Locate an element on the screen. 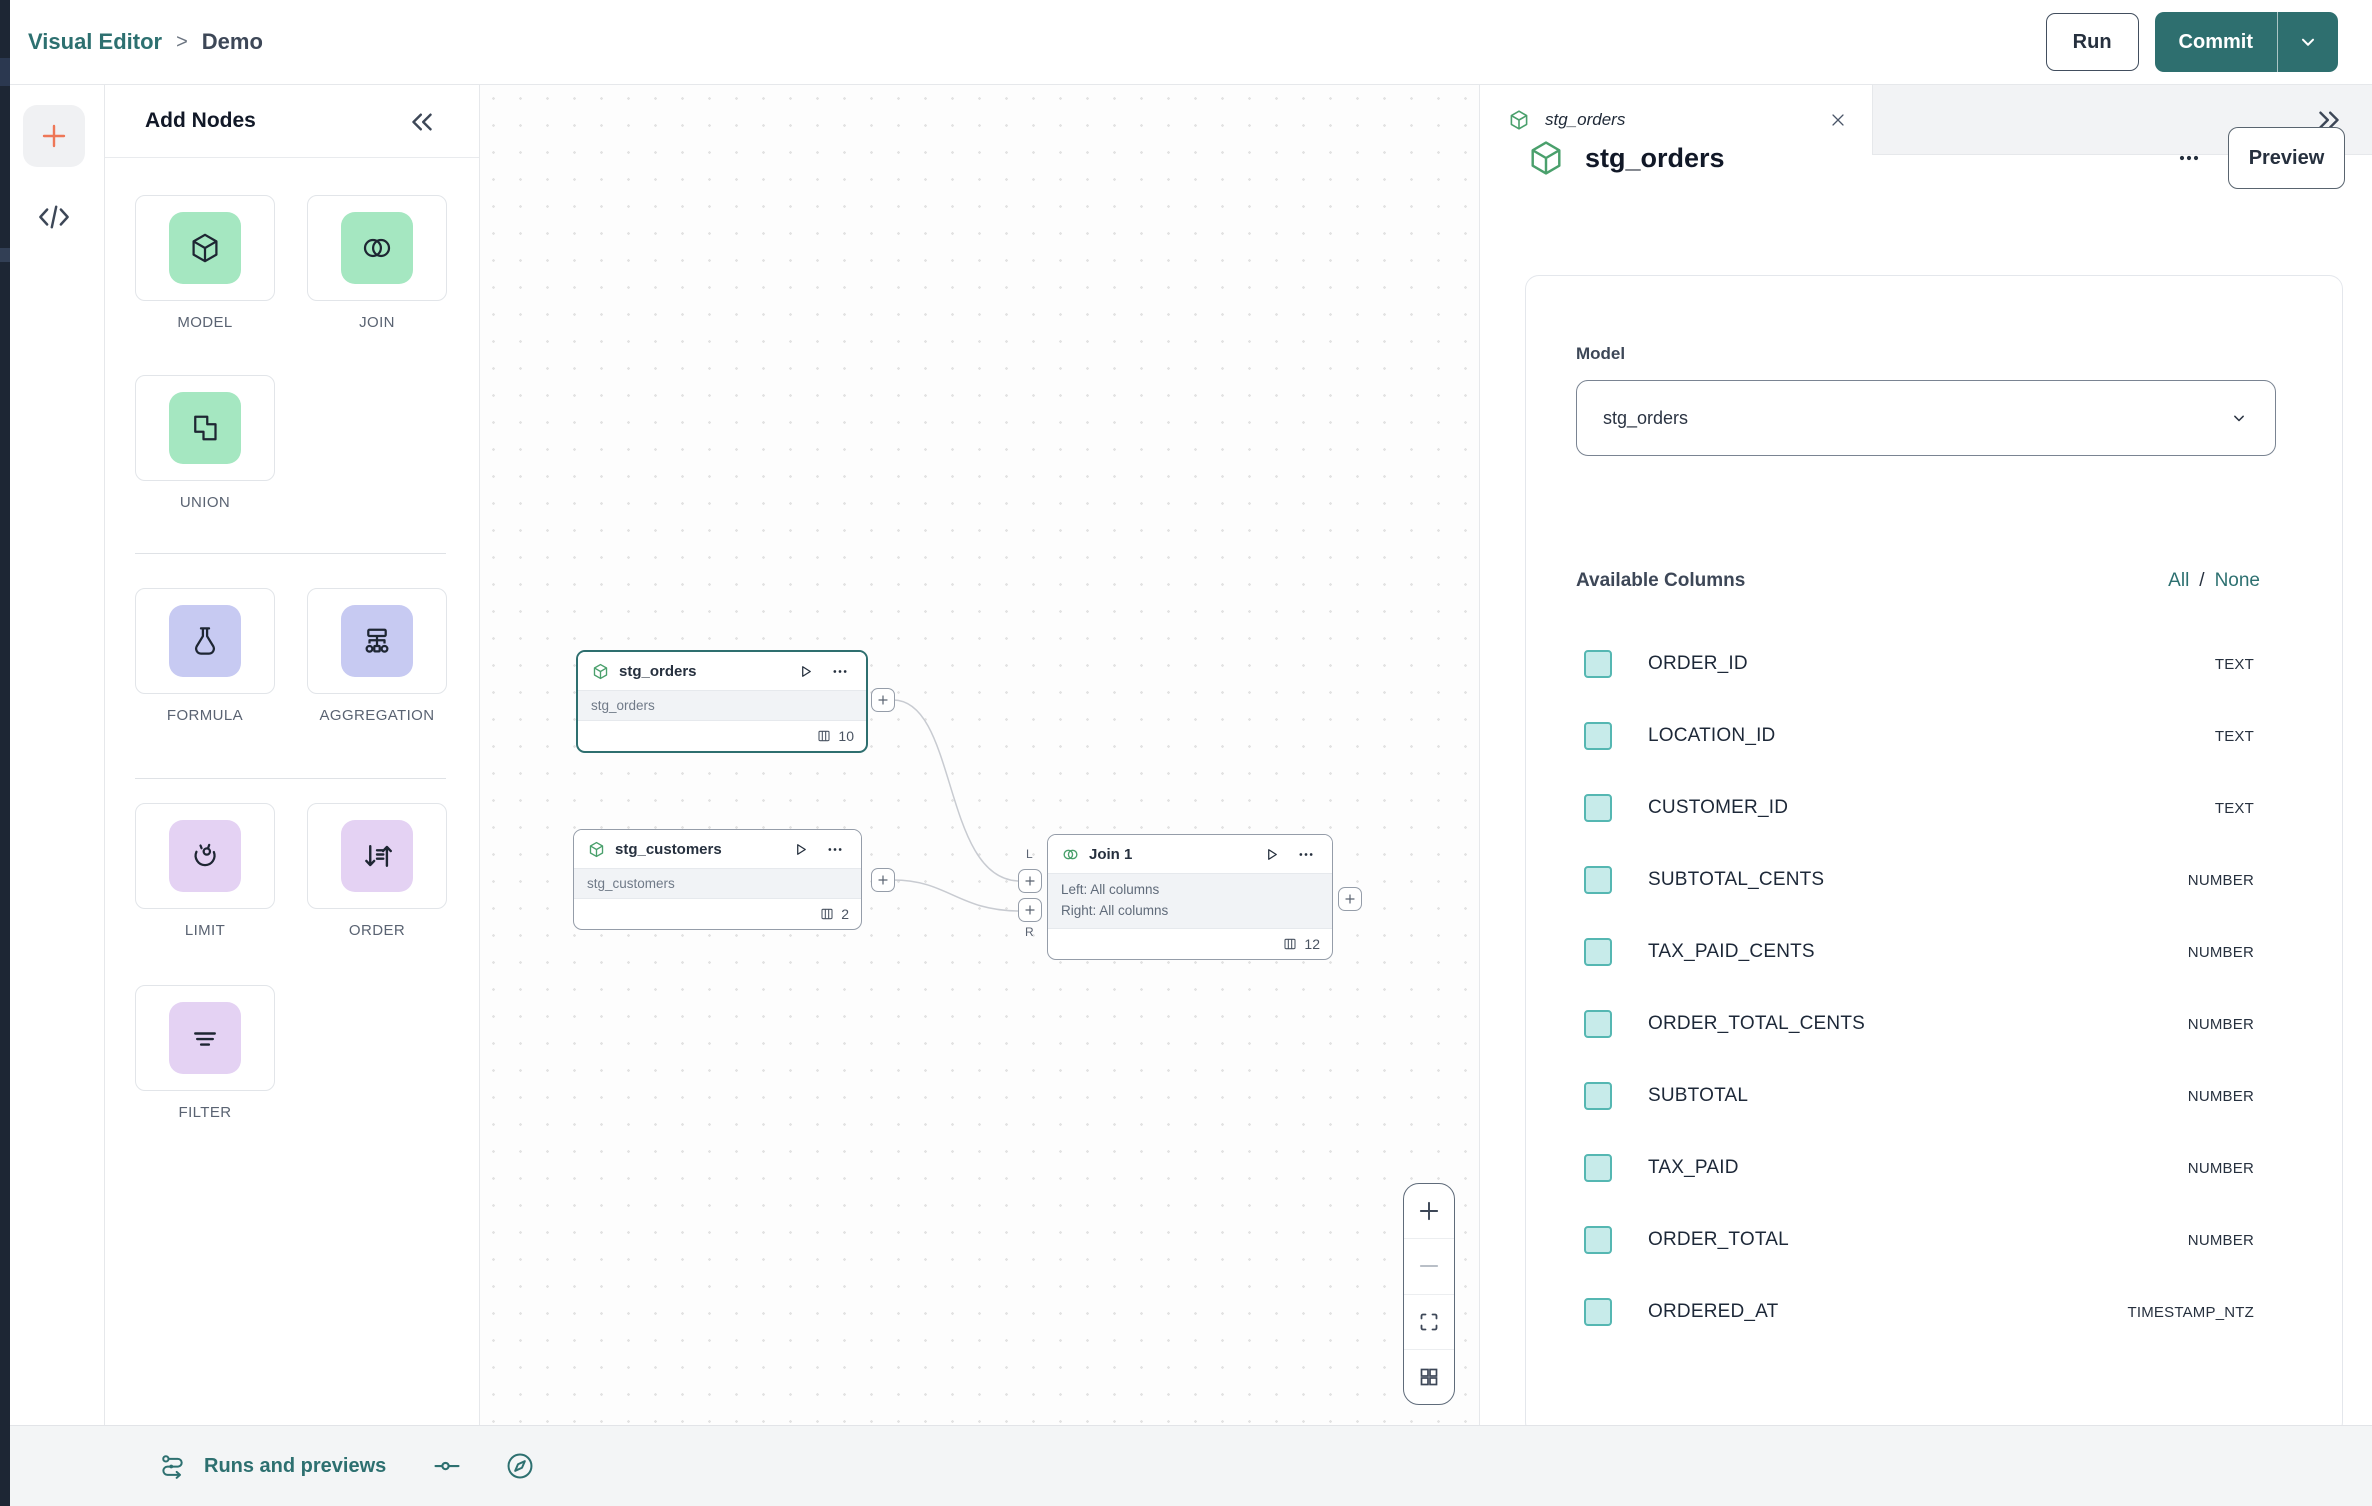  available-columns-title: Available Columns is located at coordinates (1661, 580).